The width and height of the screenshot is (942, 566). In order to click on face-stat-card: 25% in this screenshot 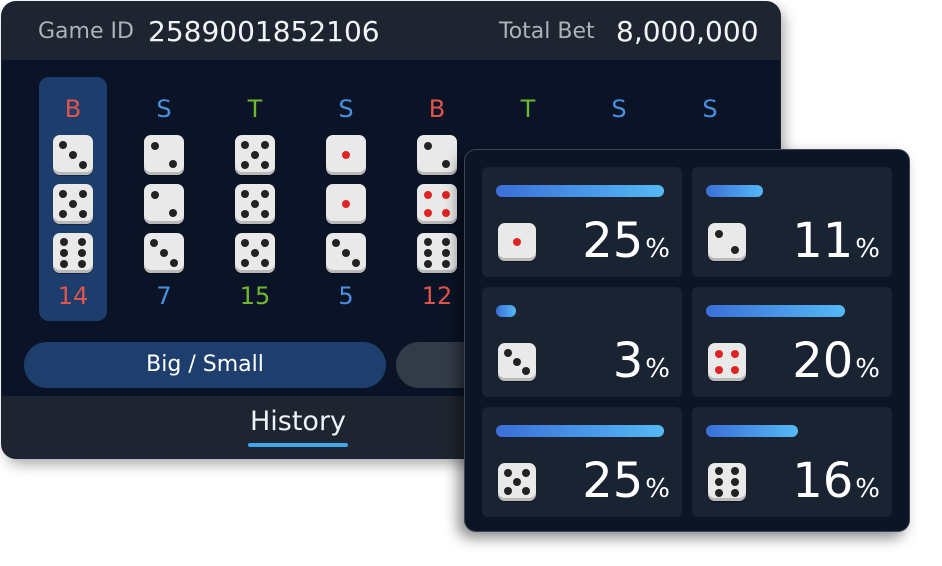, I will do `click(582, 222)`.